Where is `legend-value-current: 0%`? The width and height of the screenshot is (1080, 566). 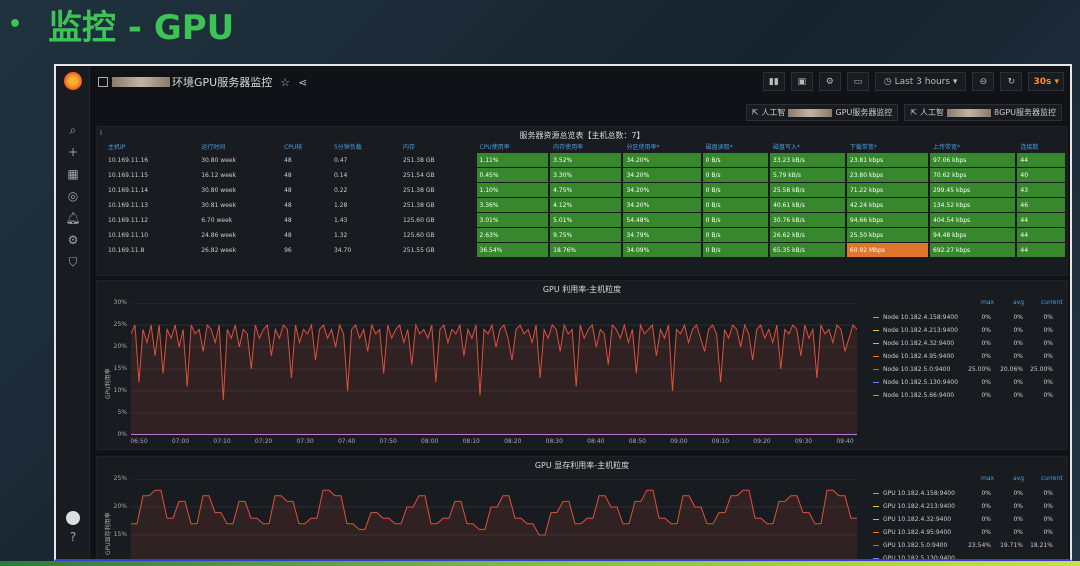 legend-value-current: 0% is located at coordinates (1048, 356).